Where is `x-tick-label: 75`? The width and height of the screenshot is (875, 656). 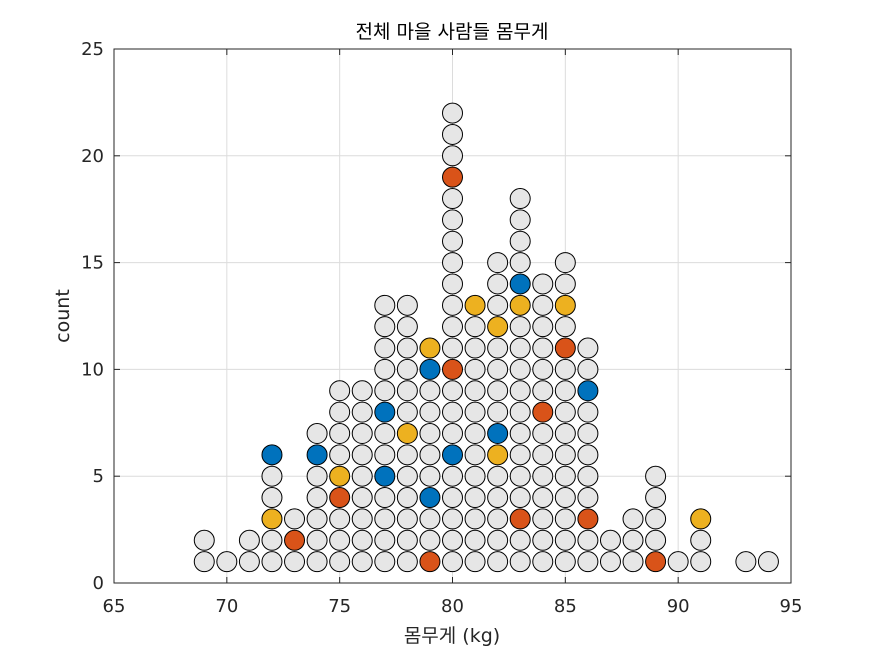
x-tick-label: 75 is located at coordinates (339, 606).